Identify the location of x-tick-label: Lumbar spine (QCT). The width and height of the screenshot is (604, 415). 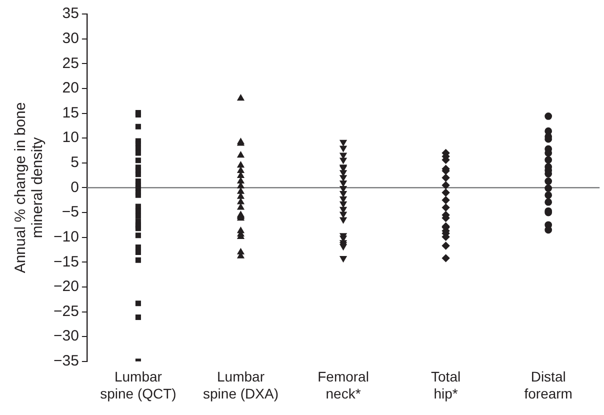
(138, 385).